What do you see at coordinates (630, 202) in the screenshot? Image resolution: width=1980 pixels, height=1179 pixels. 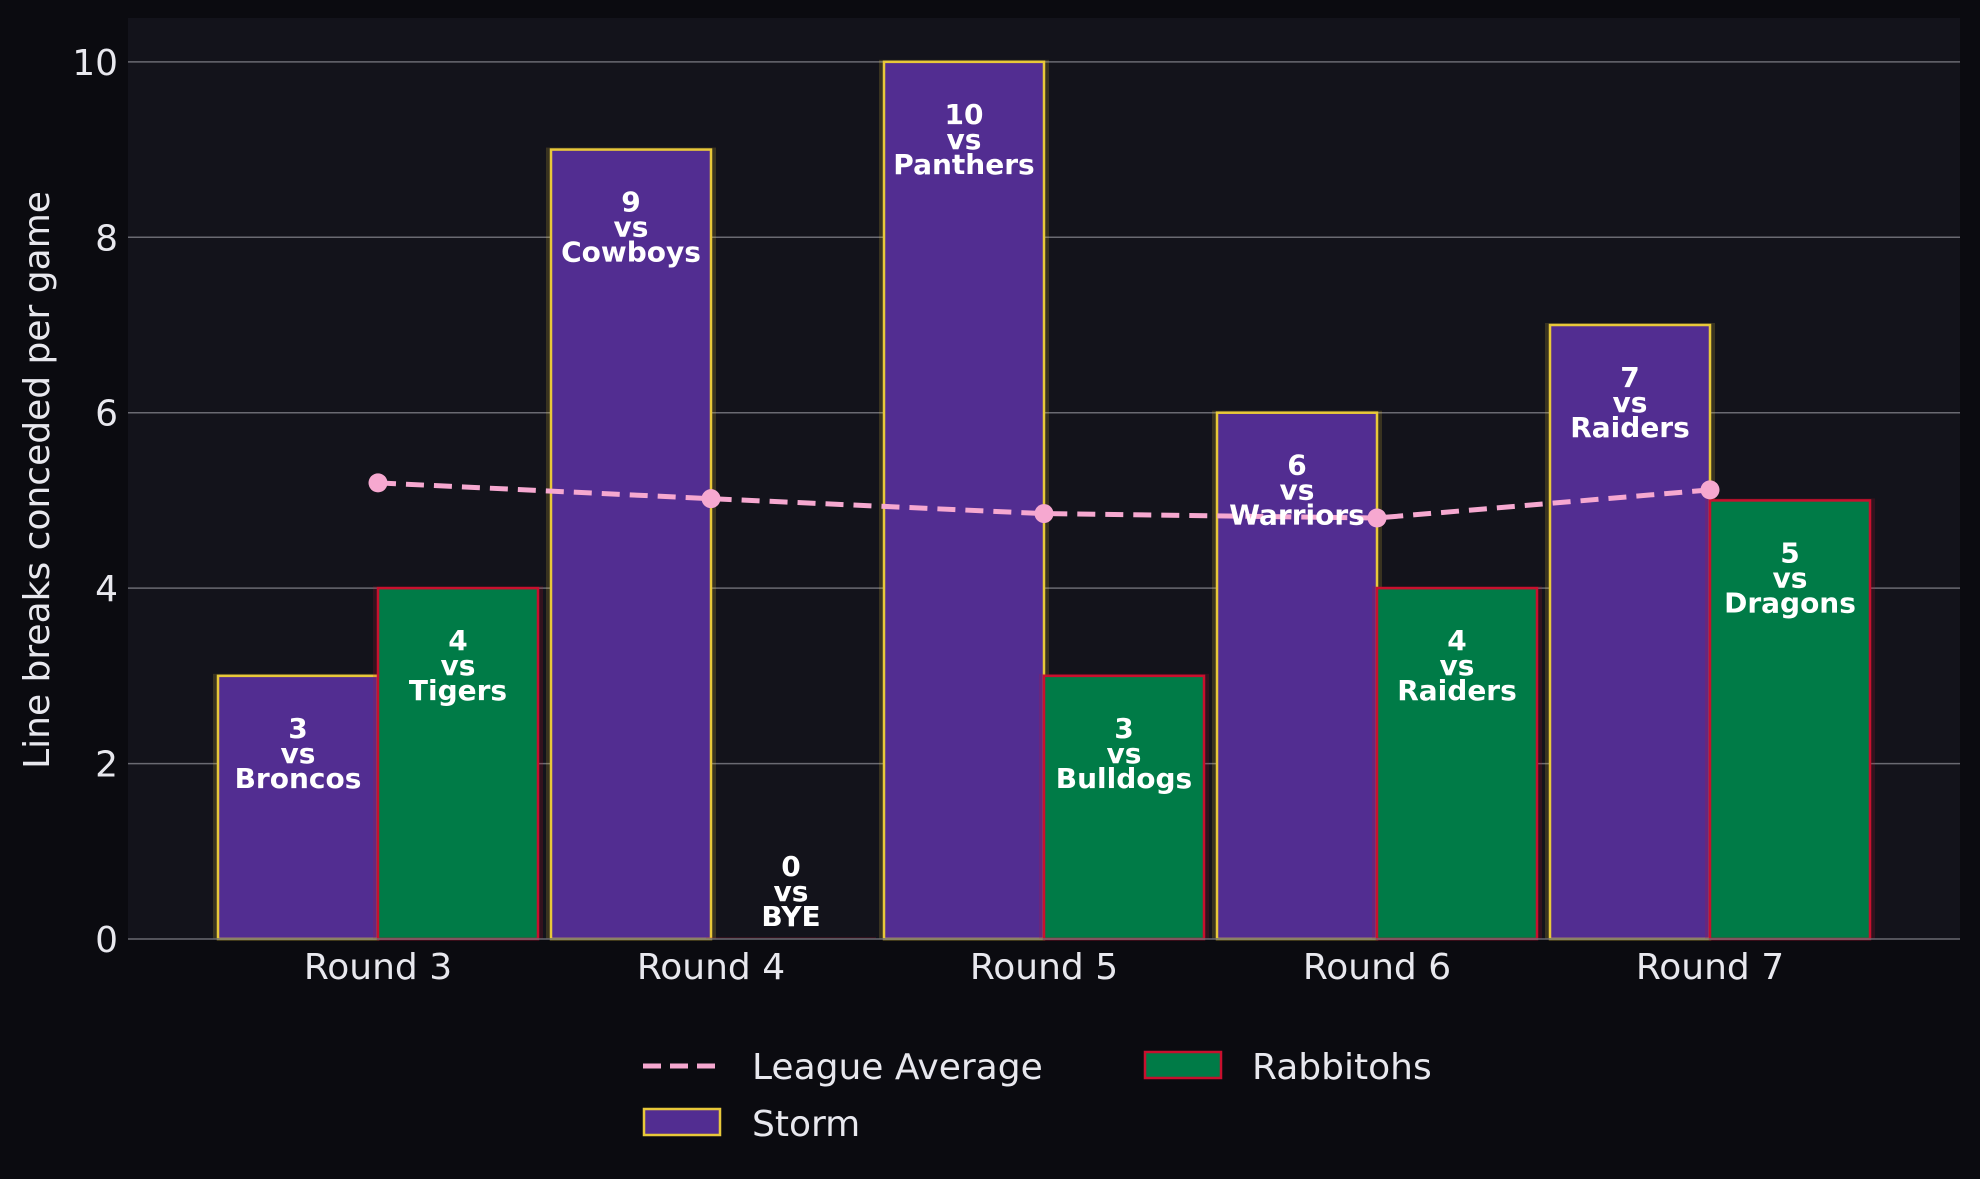 I see `bar-label-line: 9` at bounding box center [630, 202].